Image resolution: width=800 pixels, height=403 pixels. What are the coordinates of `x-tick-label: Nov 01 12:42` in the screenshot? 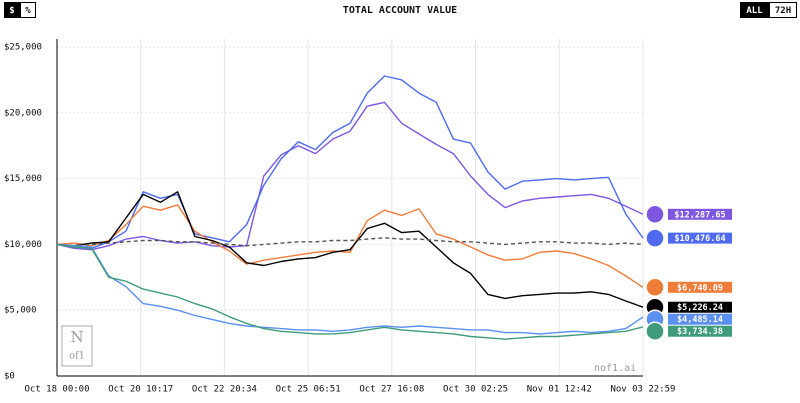 It's located at (559, 390).